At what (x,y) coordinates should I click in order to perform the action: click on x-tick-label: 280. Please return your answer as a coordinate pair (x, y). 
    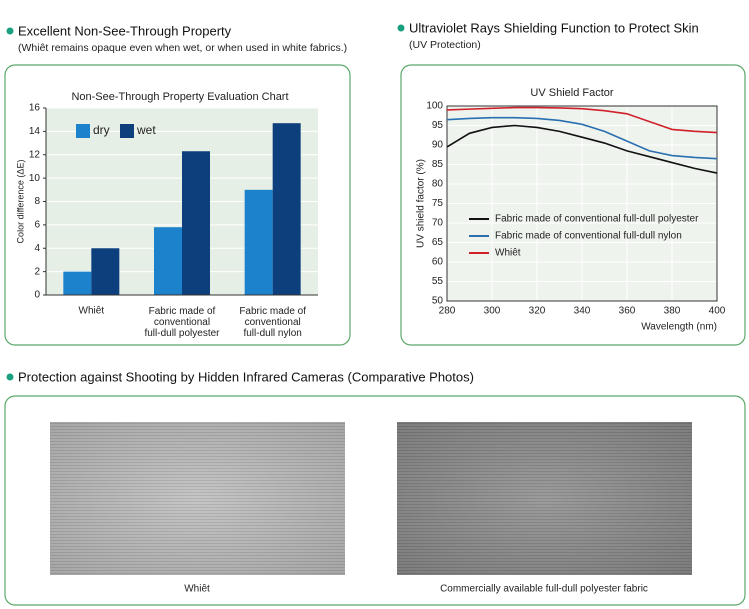
    Looking at the image, I should click on (447, 311).